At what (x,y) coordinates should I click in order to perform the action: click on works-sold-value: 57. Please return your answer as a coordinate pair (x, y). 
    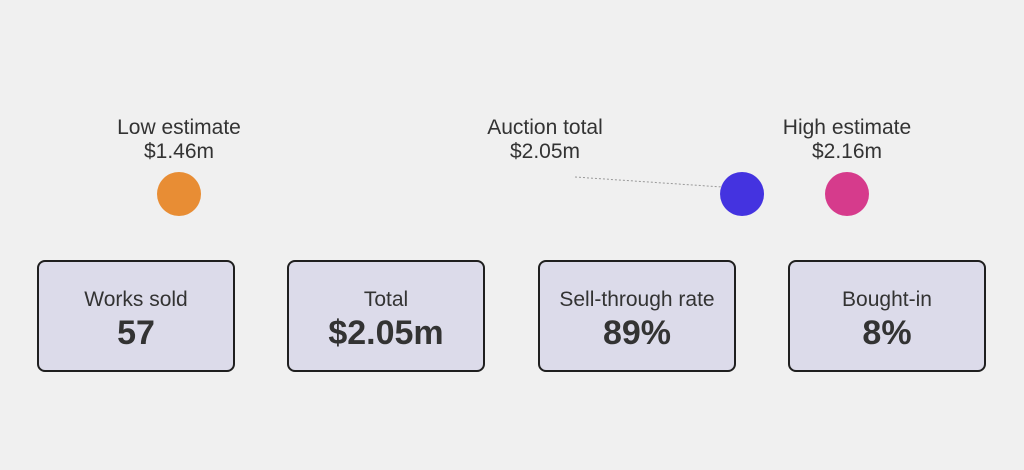
    Looking at the image, I should click on (136, 333).